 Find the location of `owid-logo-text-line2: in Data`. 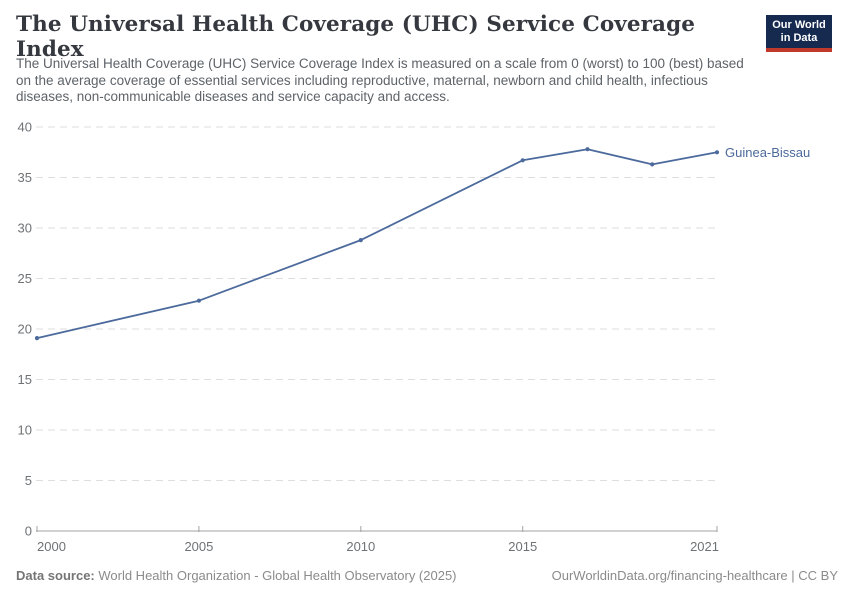

owid-logo-text-line2: in Data is located at coordinates (799, 37).